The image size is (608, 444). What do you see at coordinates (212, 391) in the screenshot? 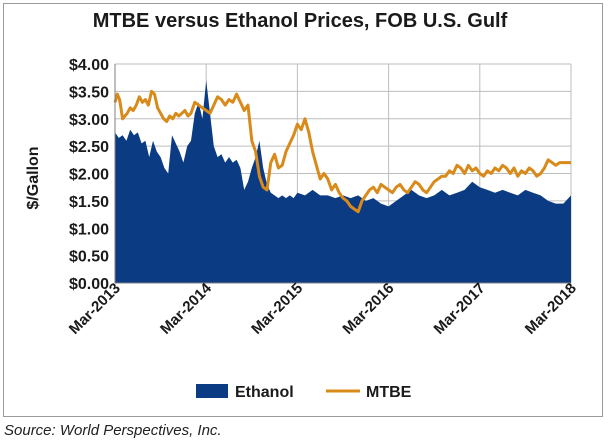
I see `legend-swatch-ethanol` at bounding box center [212, 391].